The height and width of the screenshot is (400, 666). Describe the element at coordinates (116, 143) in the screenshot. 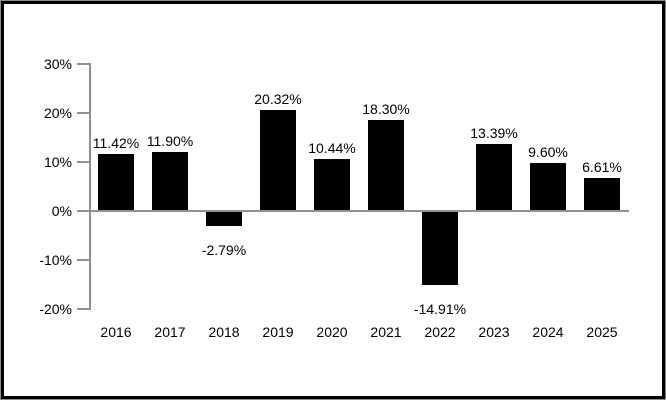

I see `bar-value-label: 11.42%` at that location.